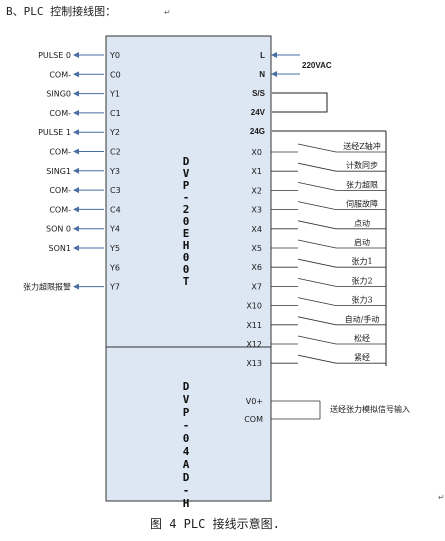  What do you see at coordinates (61, 11) in the screenshot?
I see `heading: B、PLC 控制接线图：` at bounding box center [61, 11].